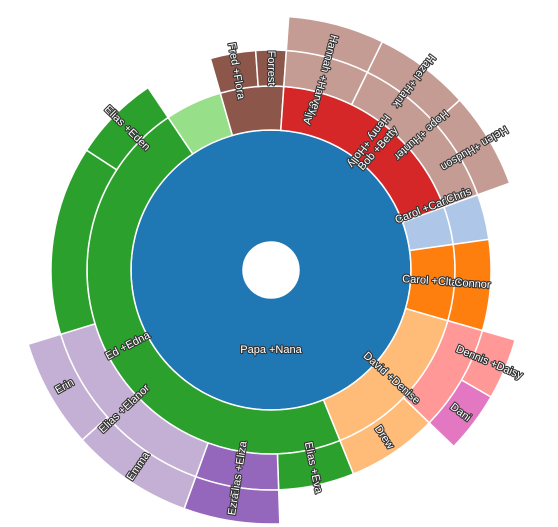 This screenshot has height=527, width=558. What do you see at coordinates (271, 68) in the screenshot?
I see `label-forrest: Forrest` at bounding box center [271, 68].